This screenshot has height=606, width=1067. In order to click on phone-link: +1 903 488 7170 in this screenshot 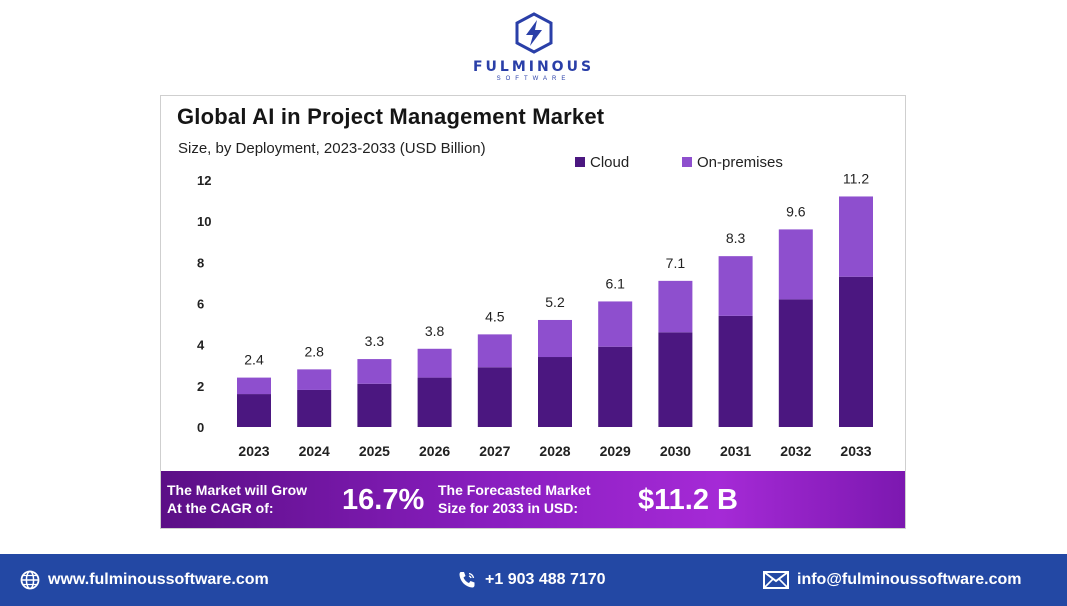, I will do `click(531, 580)`.